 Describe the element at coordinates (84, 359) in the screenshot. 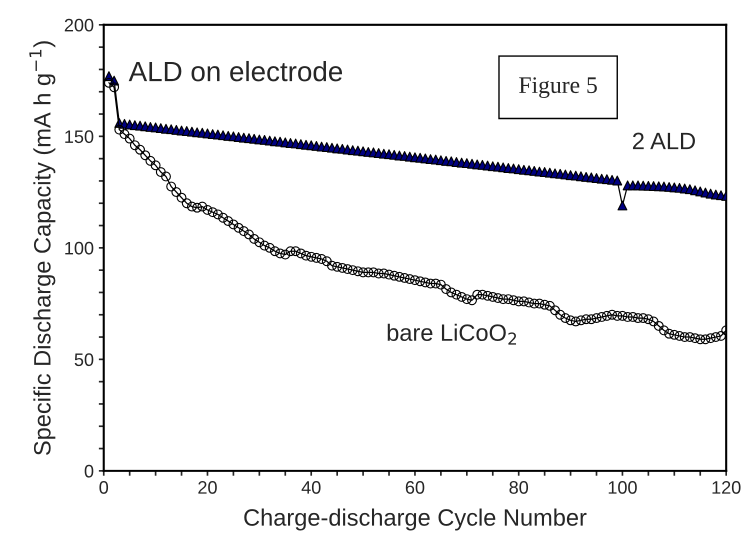

I see `y-tick-label: 50` at that location.